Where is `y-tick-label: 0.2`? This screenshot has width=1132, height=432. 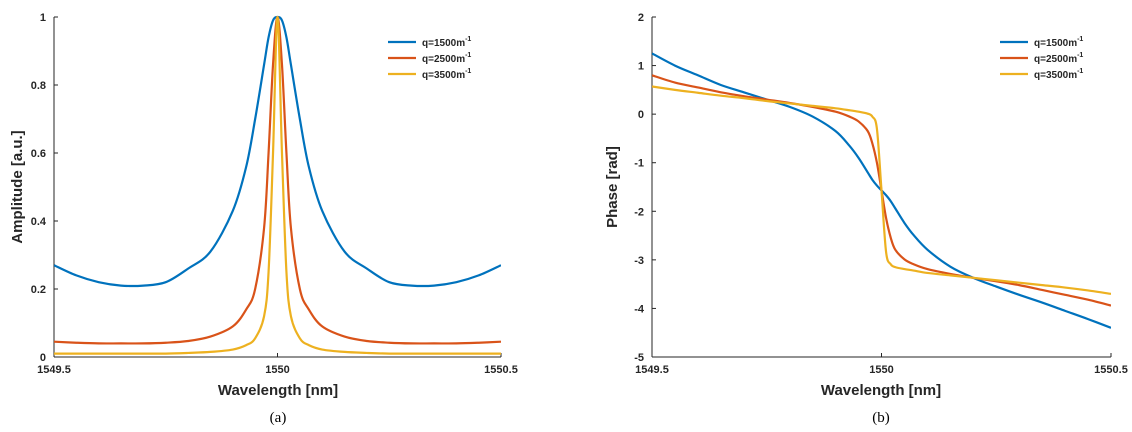 y-tick-label: 0.2 is located at coordinates (38, 290).